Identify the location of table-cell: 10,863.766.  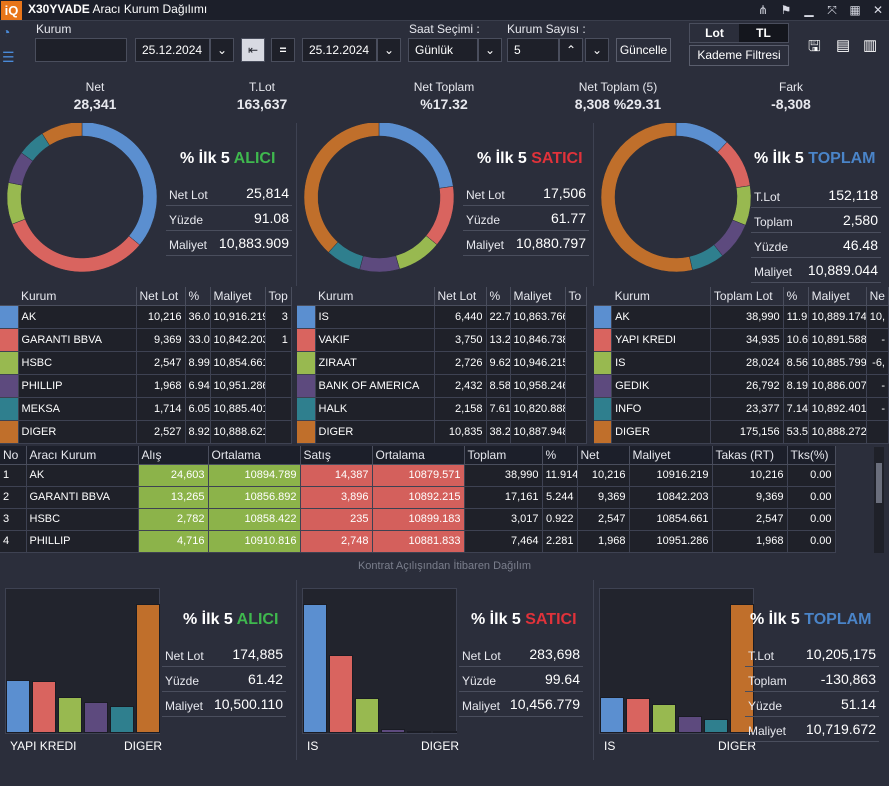
(538, 317).